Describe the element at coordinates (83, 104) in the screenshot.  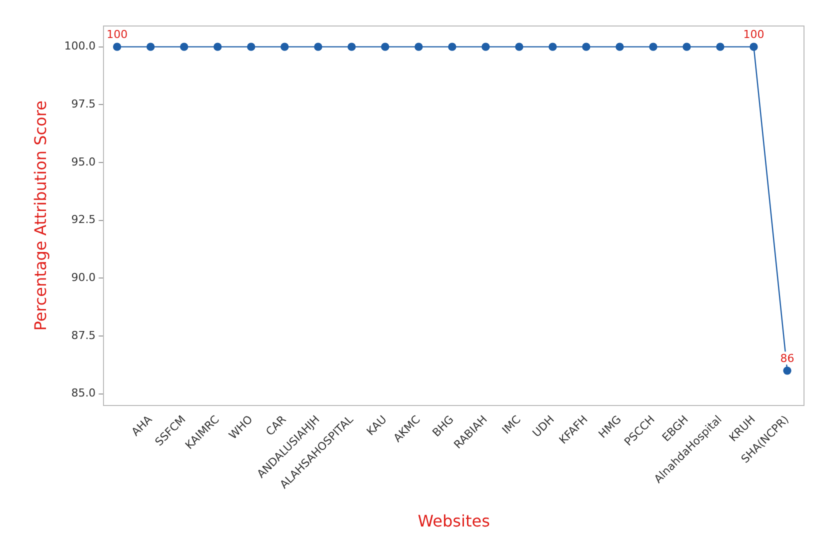
I see `y-tick-label: 97.5` at that location.